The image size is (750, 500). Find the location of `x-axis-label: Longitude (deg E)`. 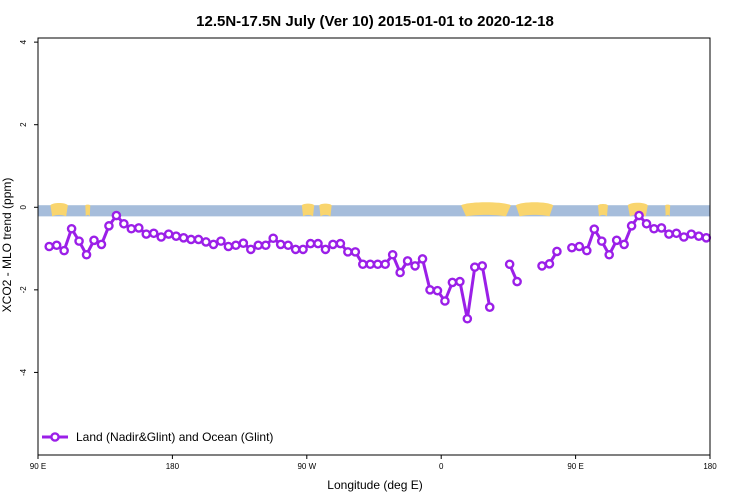

x-axis-label: Longitude (deg E) is located at coordinates (374, 485).